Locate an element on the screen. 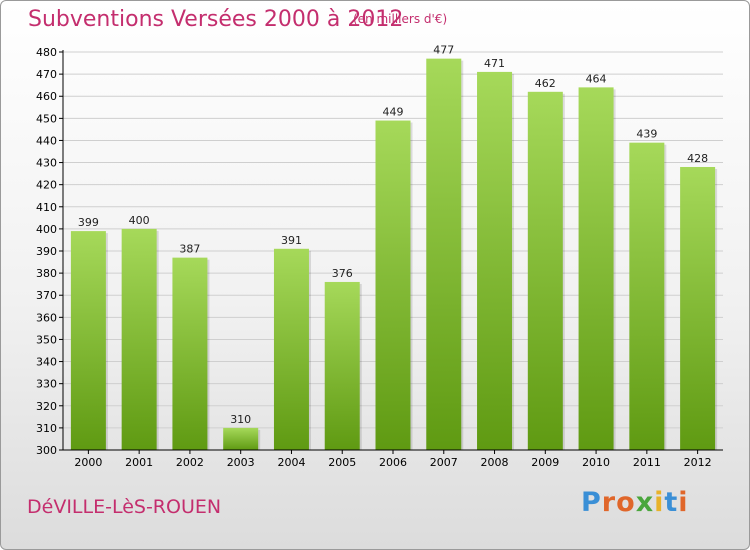  logo-letter: x is located at coordinates (645, 502).